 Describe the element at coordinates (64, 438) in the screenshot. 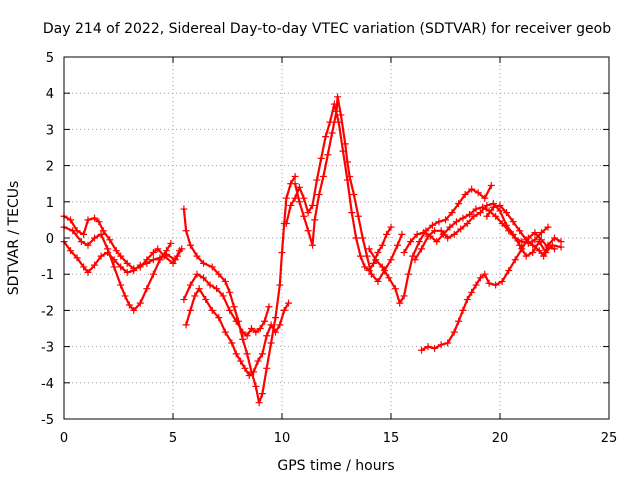

I see `x-tick-label: 0` at that location.